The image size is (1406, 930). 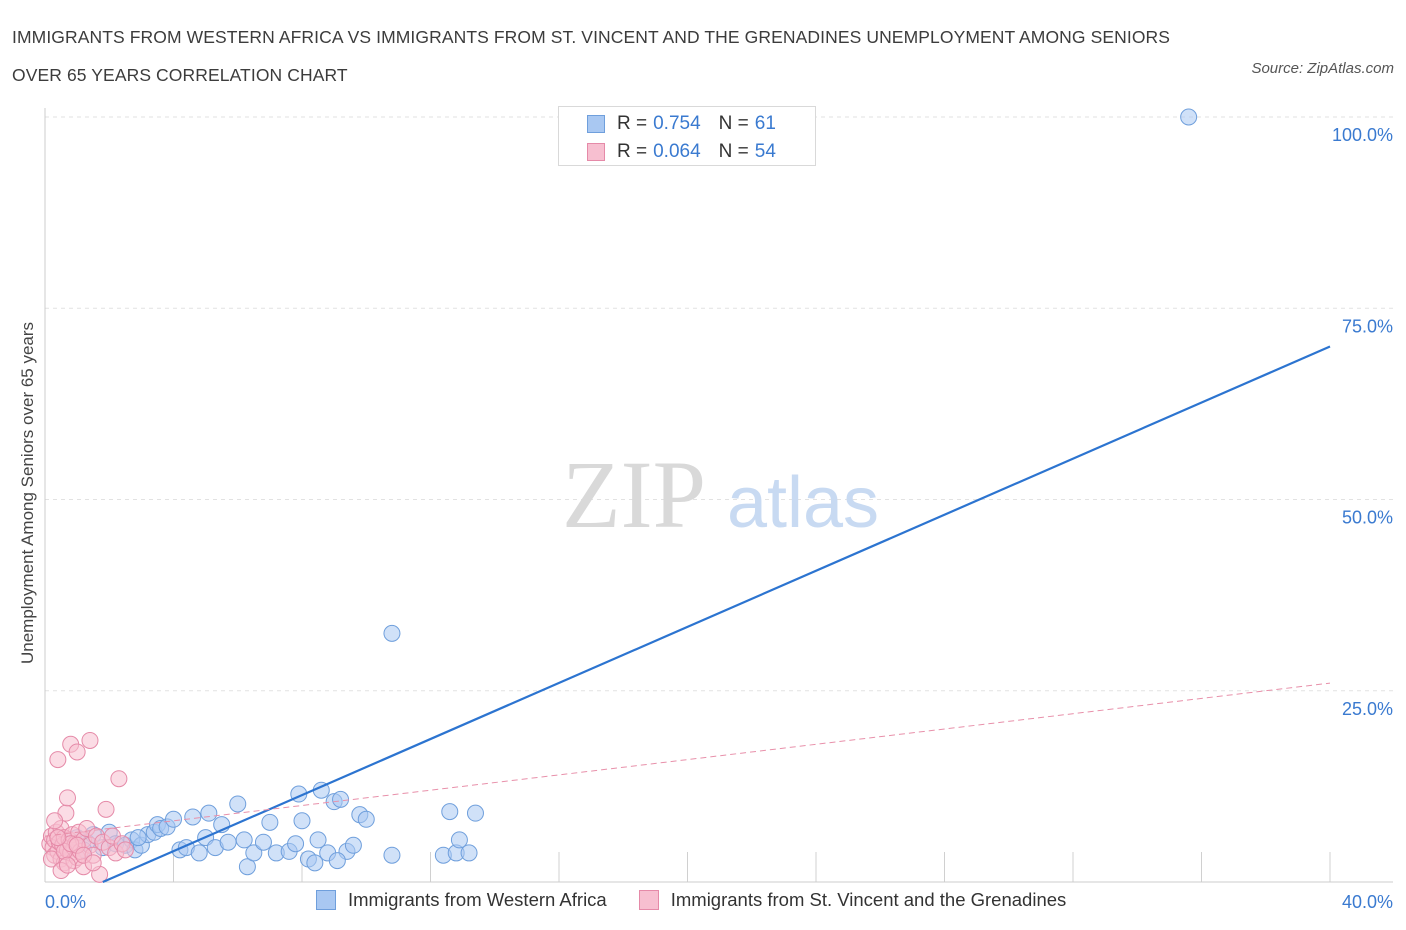 What do you see at coordinates (1322, 68) in the screenshot?
I see `source-label: Source: ZipAtlas.com` at bounding box center [1322, 68].